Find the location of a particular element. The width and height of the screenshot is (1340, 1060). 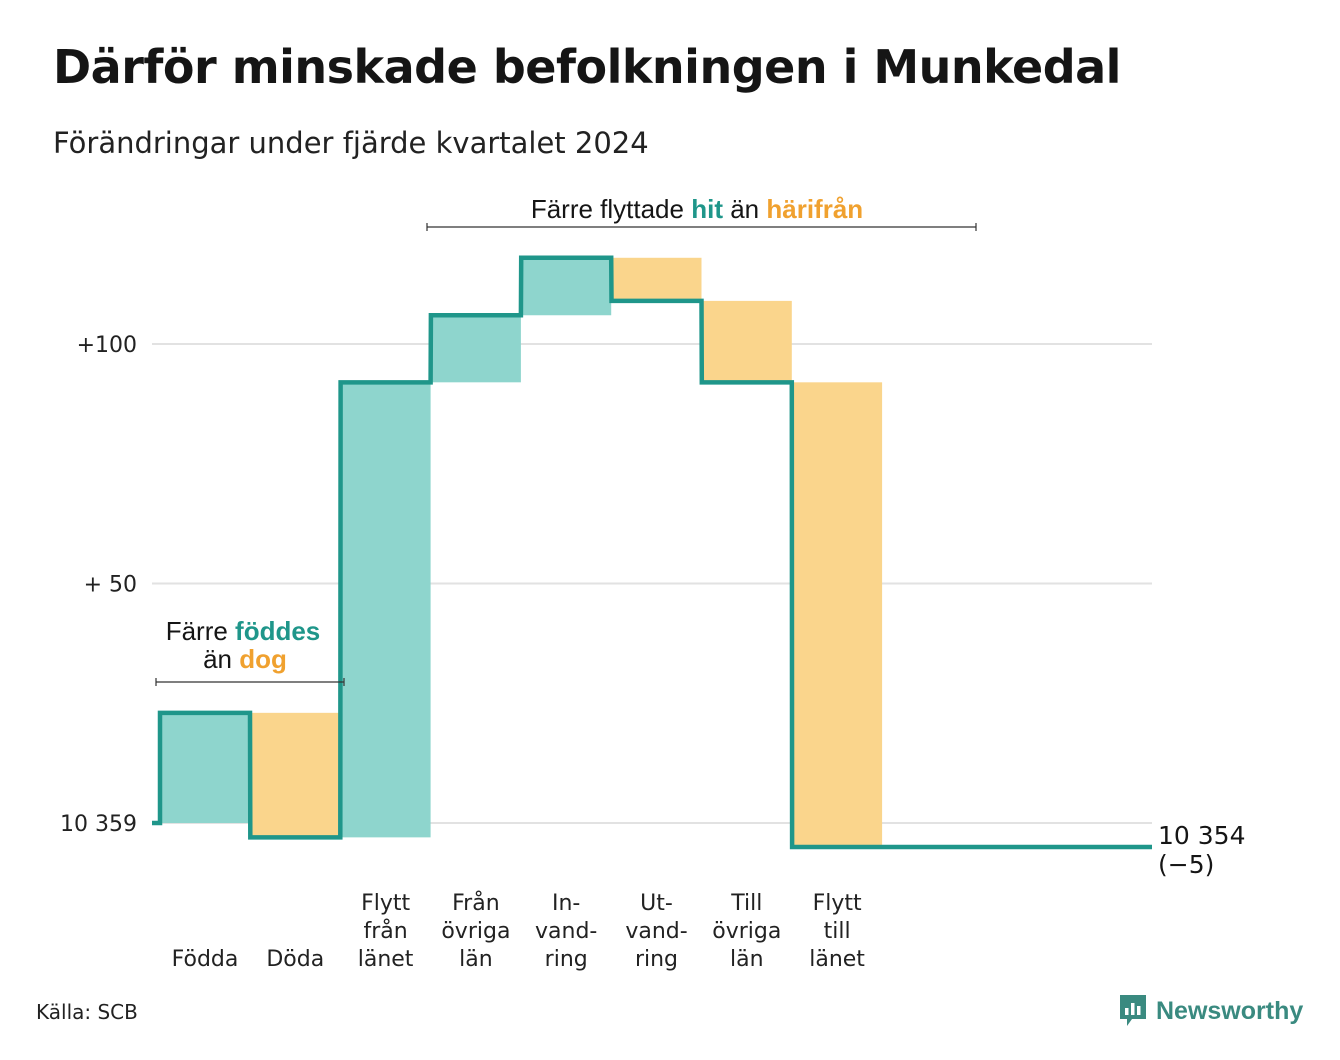

x-tick-label: Födda is located at coordinates (205, 959).